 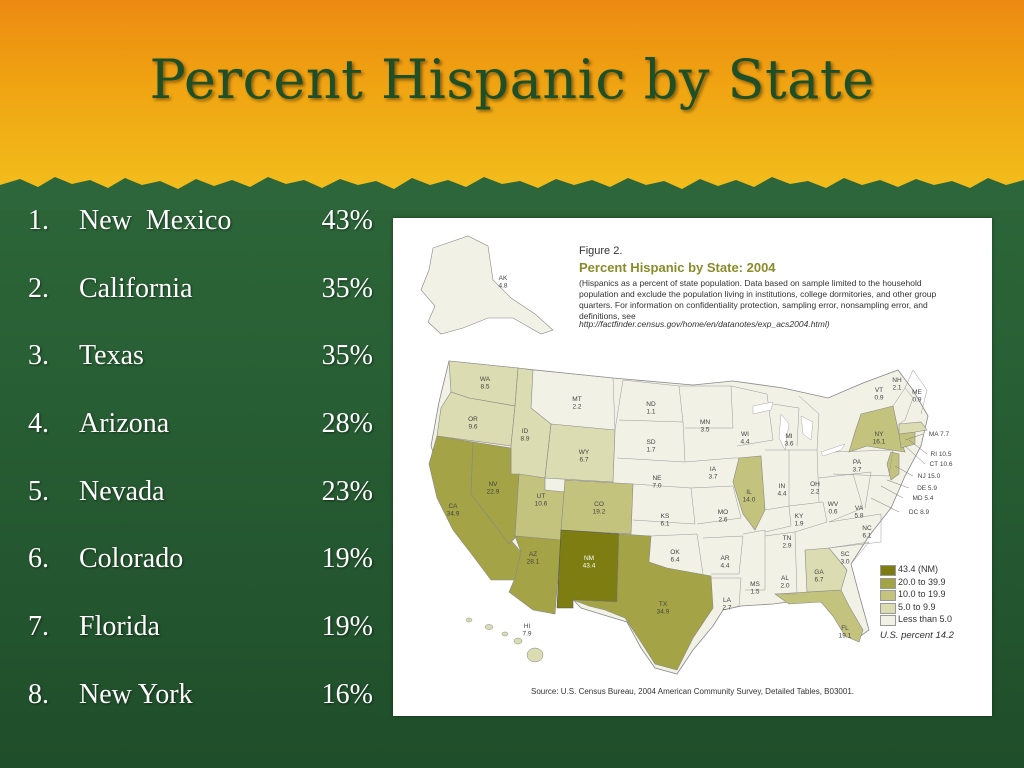 What do you see at coordinates (526, 634) in the screenshot?
I see `state-value: 7.9` at bounding box center [526, 634].